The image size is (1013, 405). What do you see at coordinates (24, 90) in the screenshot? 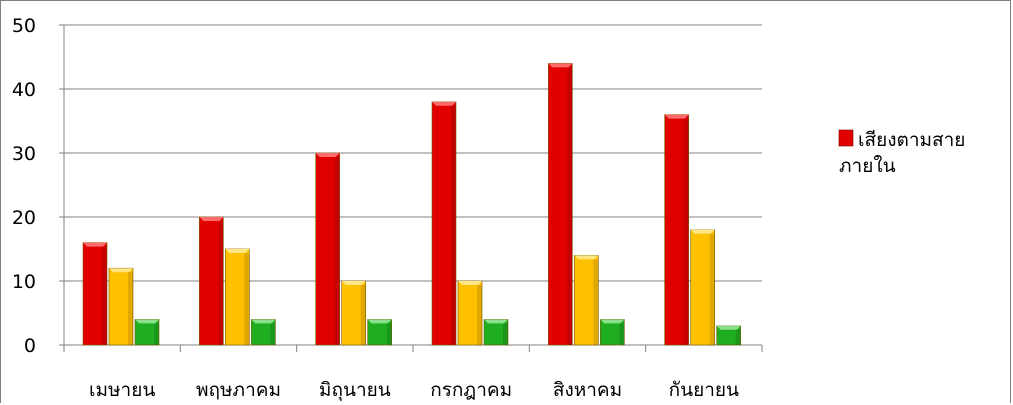
I see `y-tick-label: 40` at bounding box center [24, 90].